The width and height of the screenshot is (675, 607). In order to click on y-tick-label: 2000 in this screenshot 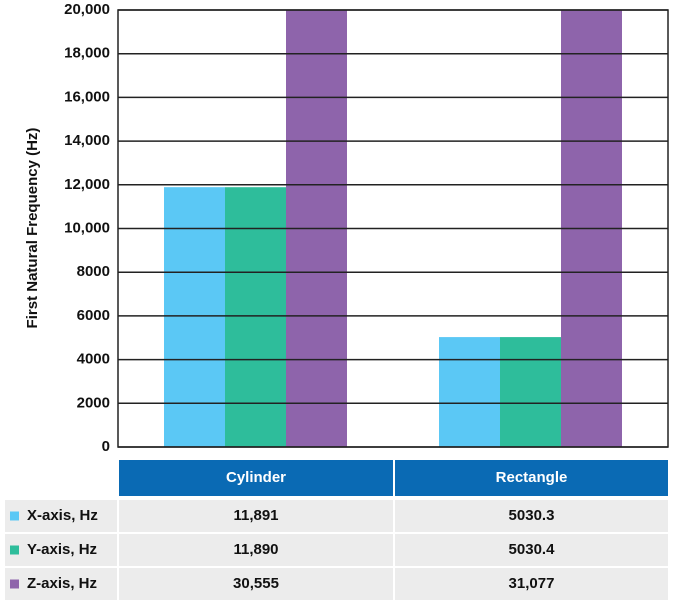, I will do `click(93, 402)`.